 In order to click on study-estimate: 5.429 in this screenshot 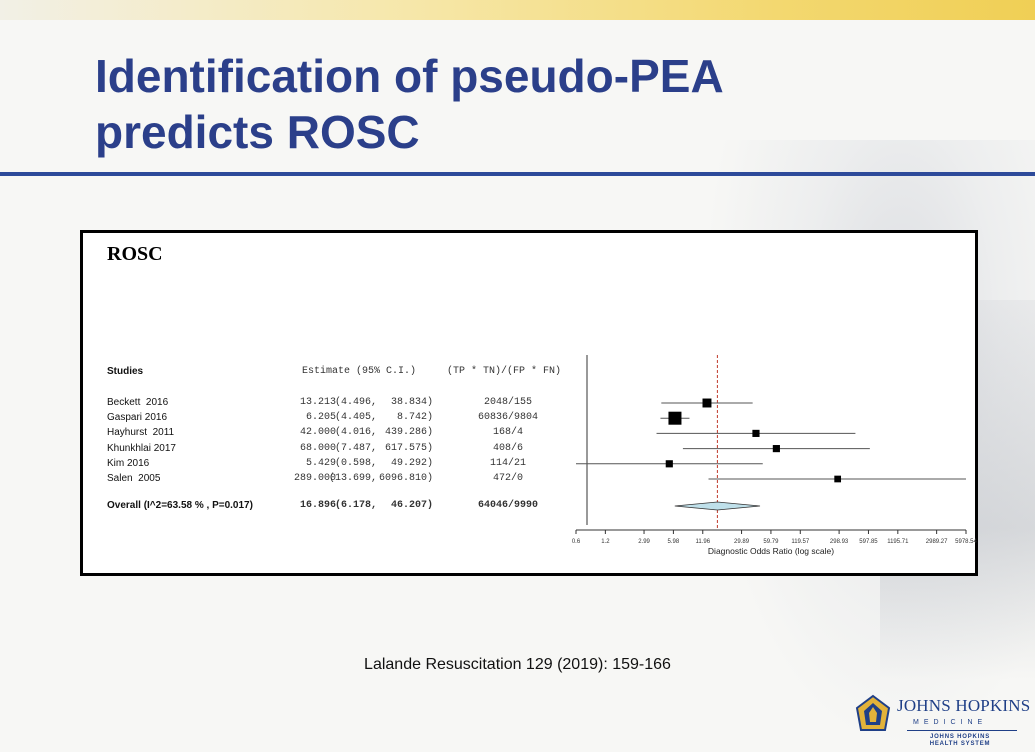, I will do `click(320, 463)`.